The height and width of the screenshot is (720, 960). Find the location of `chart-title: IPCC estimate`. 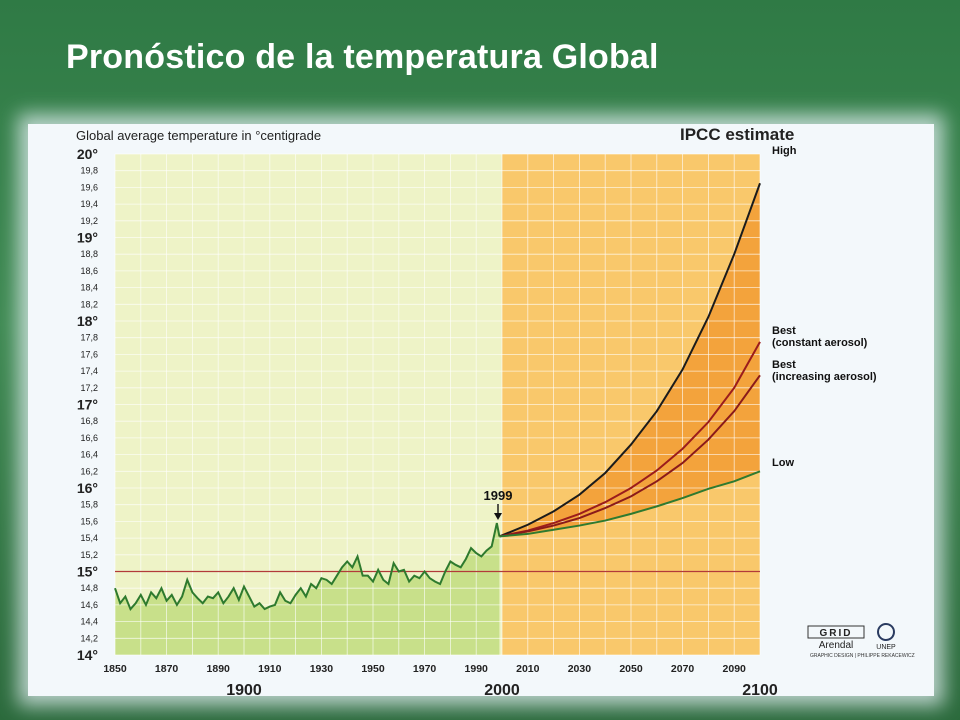

chart-title: IPCC estimate is located at coordinates (737, 134).